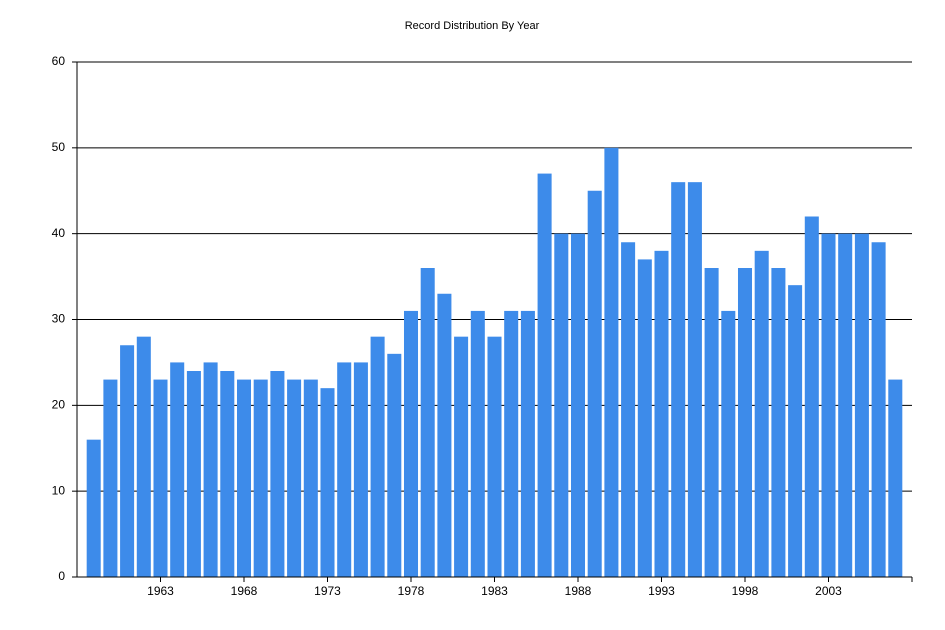 The image size is (945, 630). Describe the element at coordinates (59, 405) in the screenshot. I see `y-tick-label: 20` at that location.